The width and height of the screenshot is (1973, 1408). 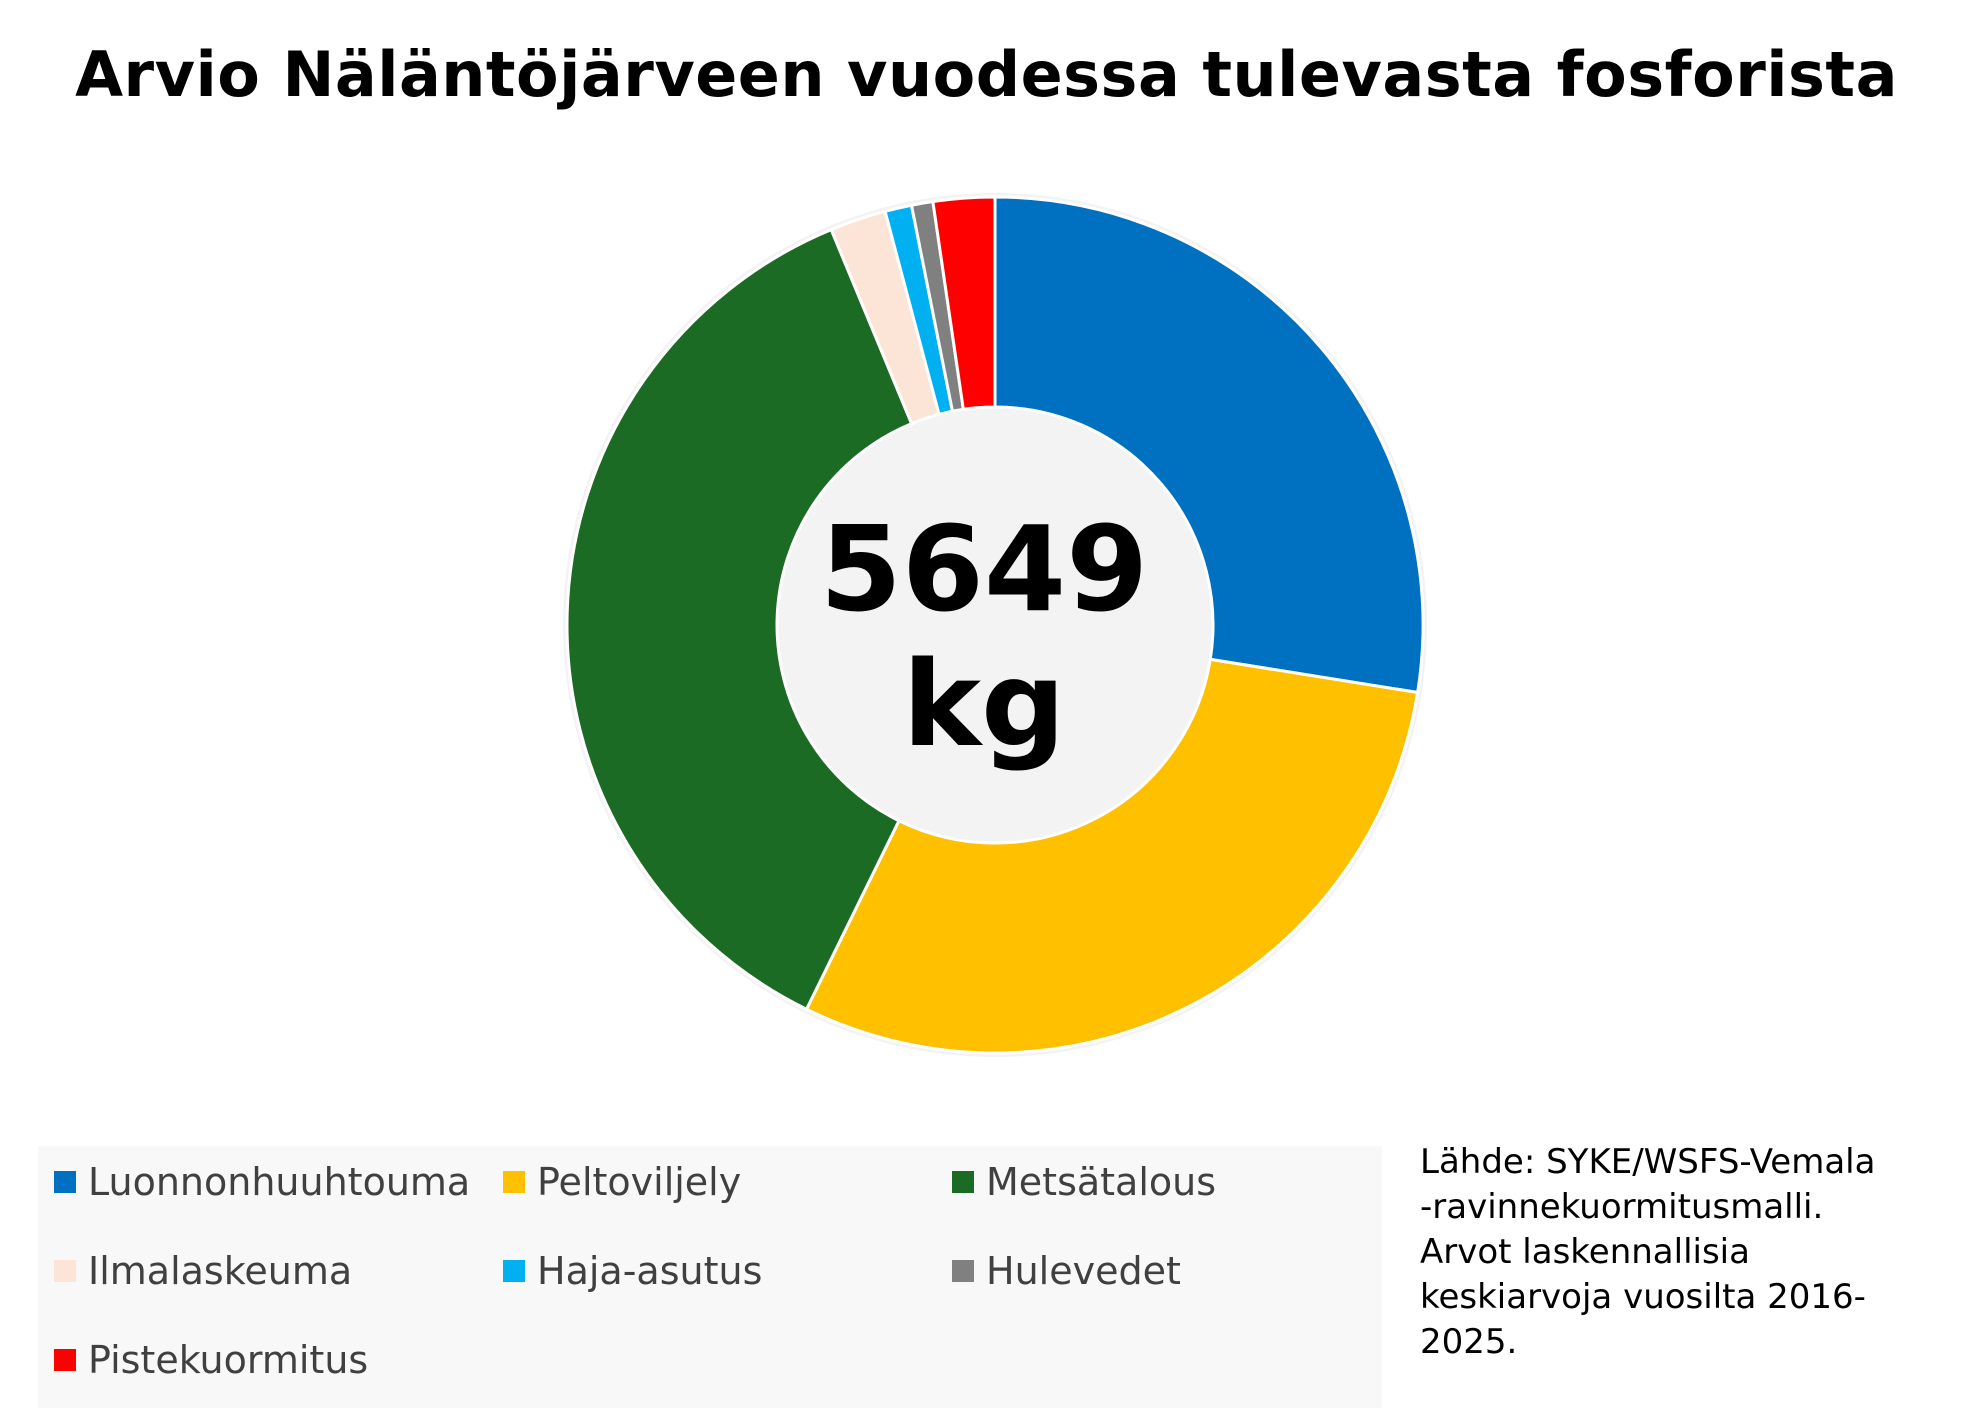 I want to click on source-line: Lähde: SYKE/WSFS-Vemala, so click(x=1648, y=1162).